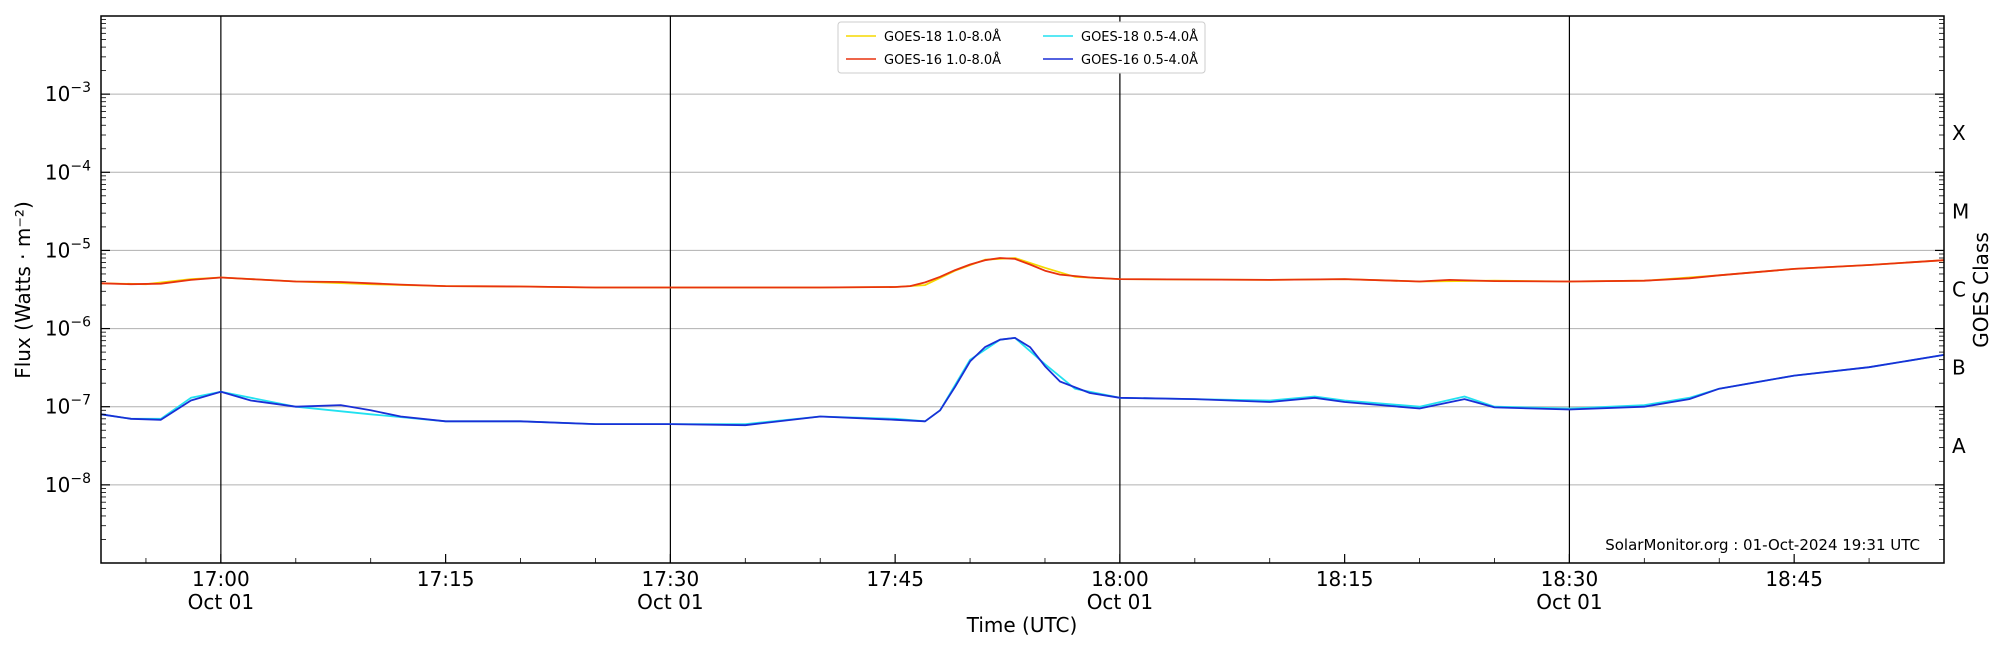 This screenshot has height=650, width=2000. I want to click on y-tick-label: 10⁻³, so click(68, 93).